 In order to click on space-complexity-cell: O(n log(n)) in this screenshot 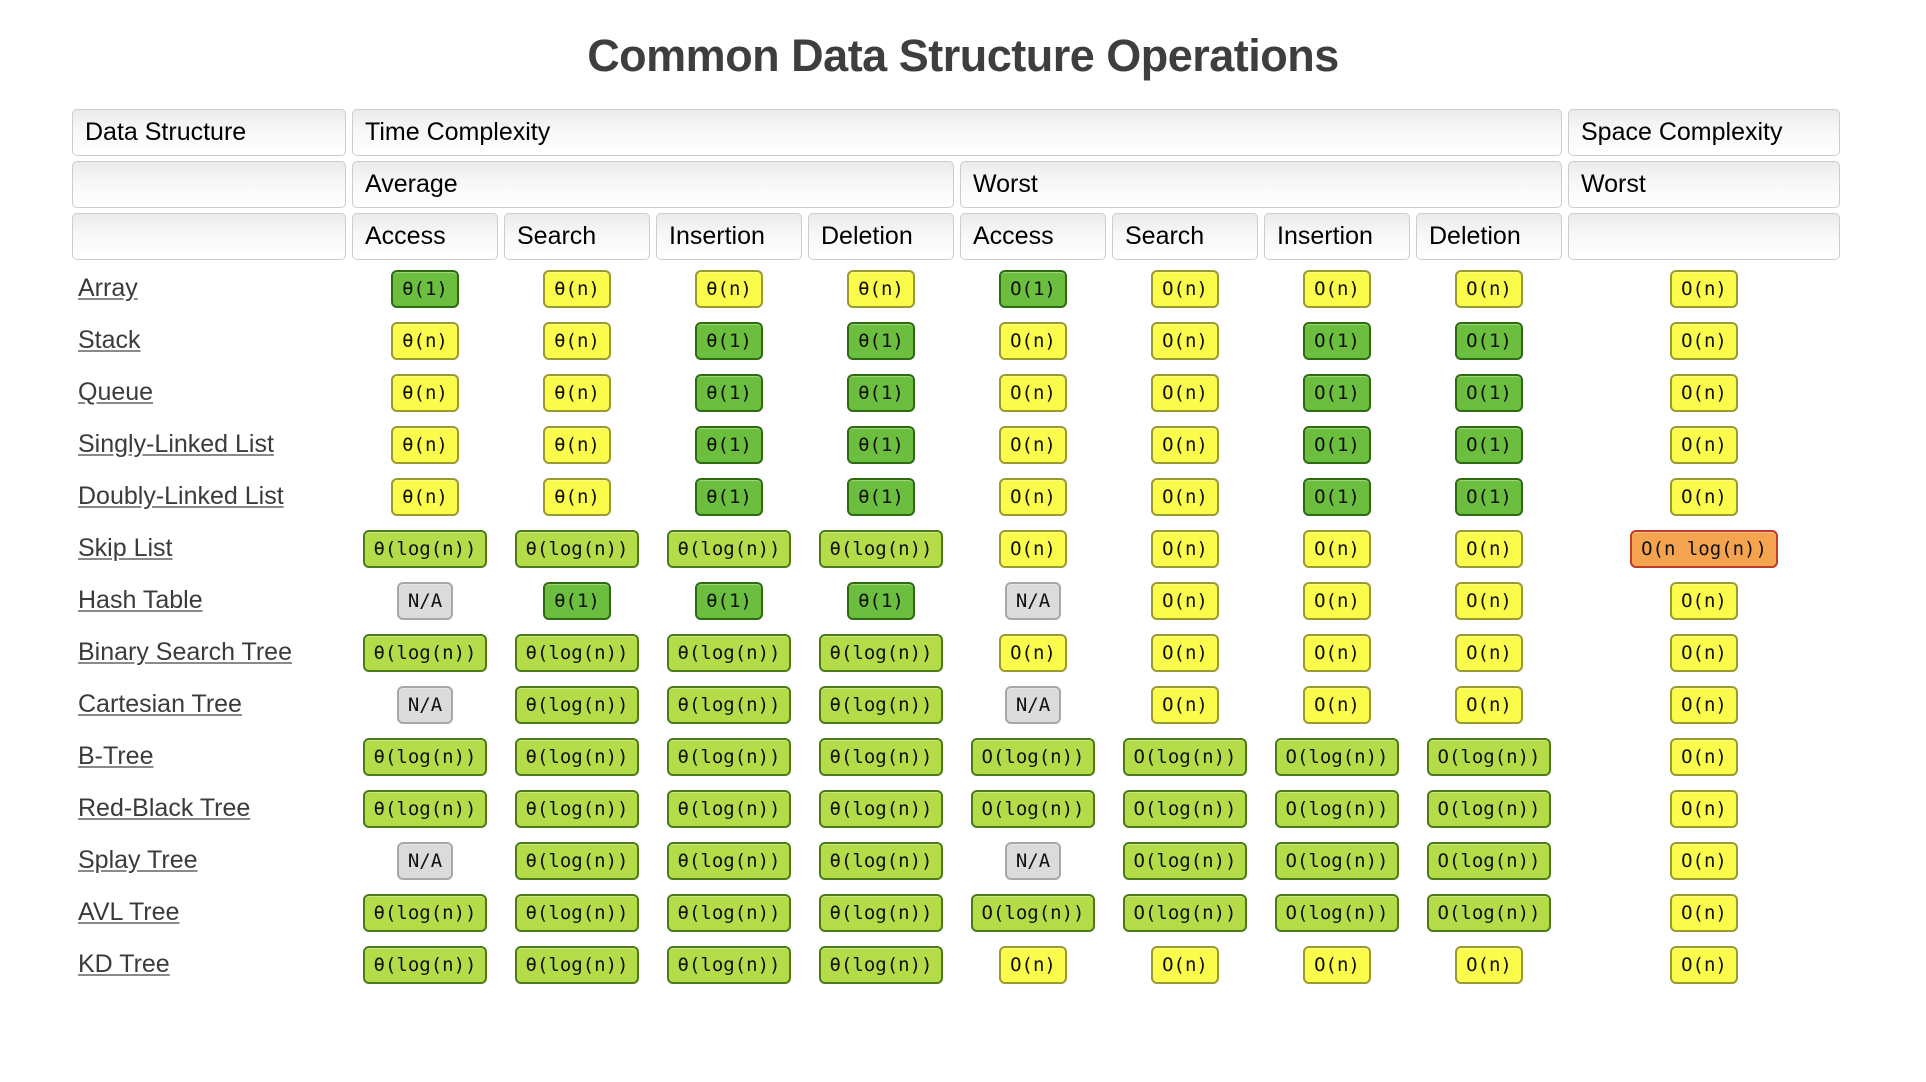, I will do `click(1704, 548)`.